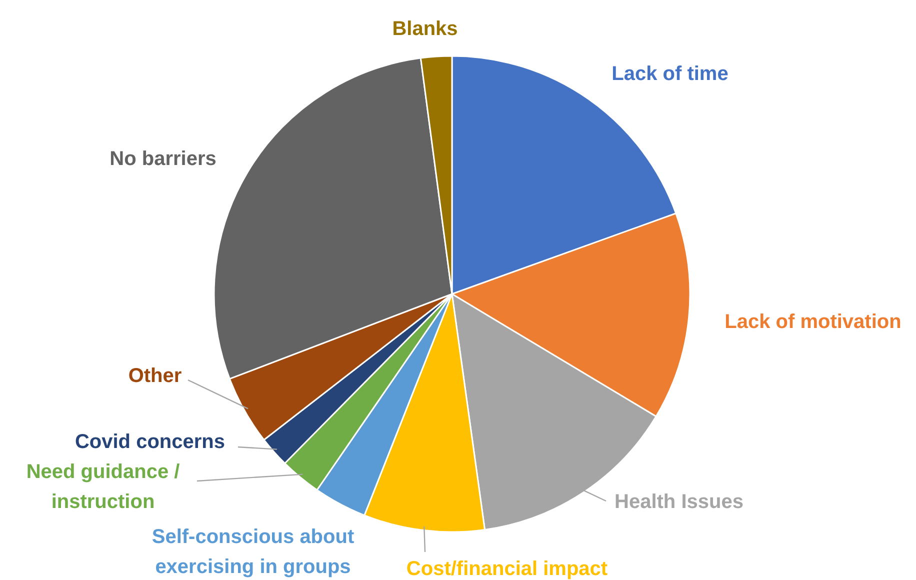  Describe the element at coordinates (425, 29) in the screenshot. I see `slice-label: Blanks` at that location.